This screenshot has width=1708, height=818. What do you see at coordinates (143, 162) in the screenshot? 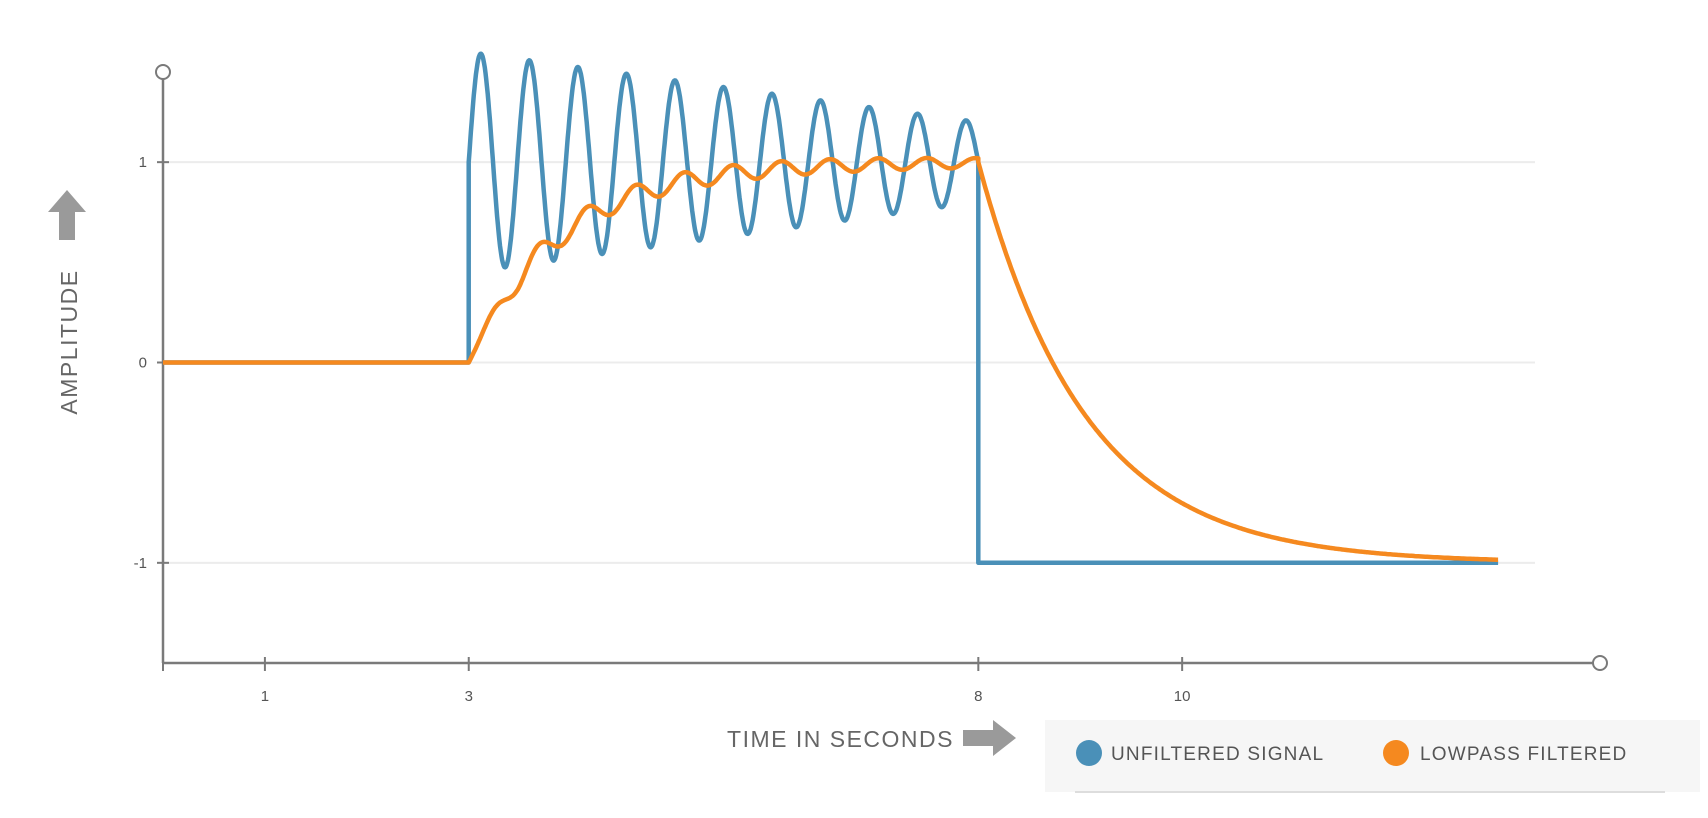
I see `y-tick-label: 1` at bounding box center [143, 162].